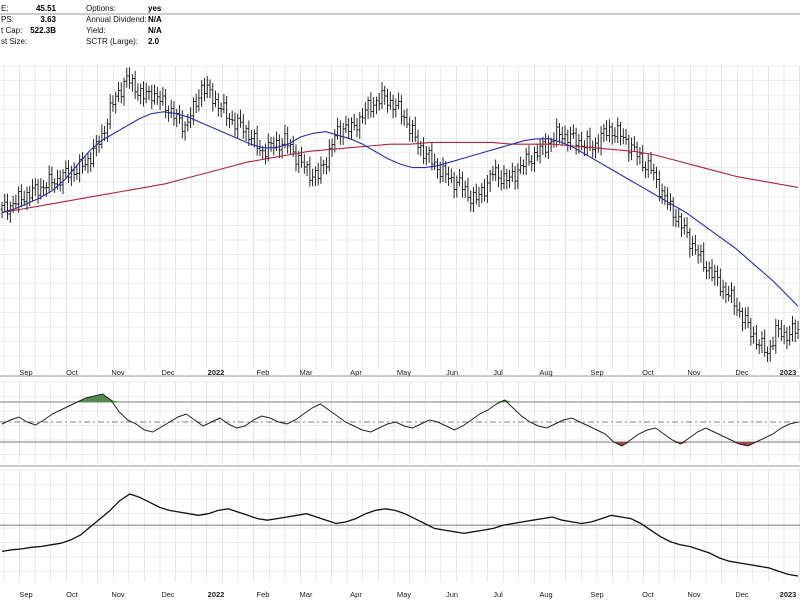 The width and height of the screenshot is (800, 605). I want to click on info-label: st Size:, so click(14, 41).